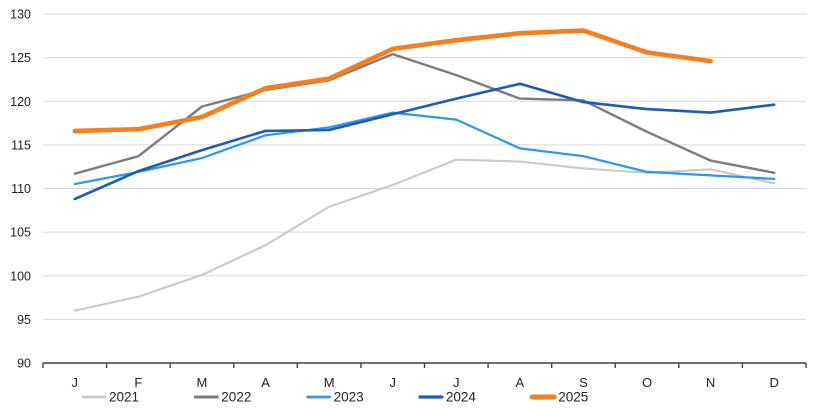 The width and height of the screenshot is (820, 418). Describe the element at coordinates (21, 189) in the screenshot. I see `y-tick-label: 110` at that location.